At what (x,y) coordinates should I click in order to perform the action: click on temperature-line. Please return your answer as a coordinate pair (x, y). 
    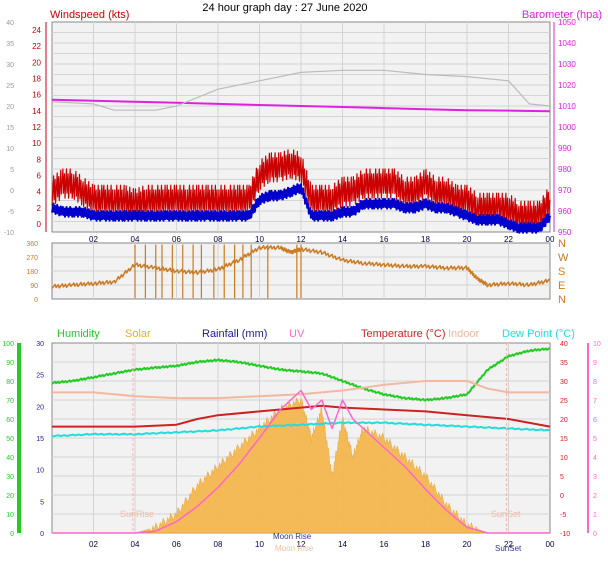
    Looking at the image, I should click on (301, 416).